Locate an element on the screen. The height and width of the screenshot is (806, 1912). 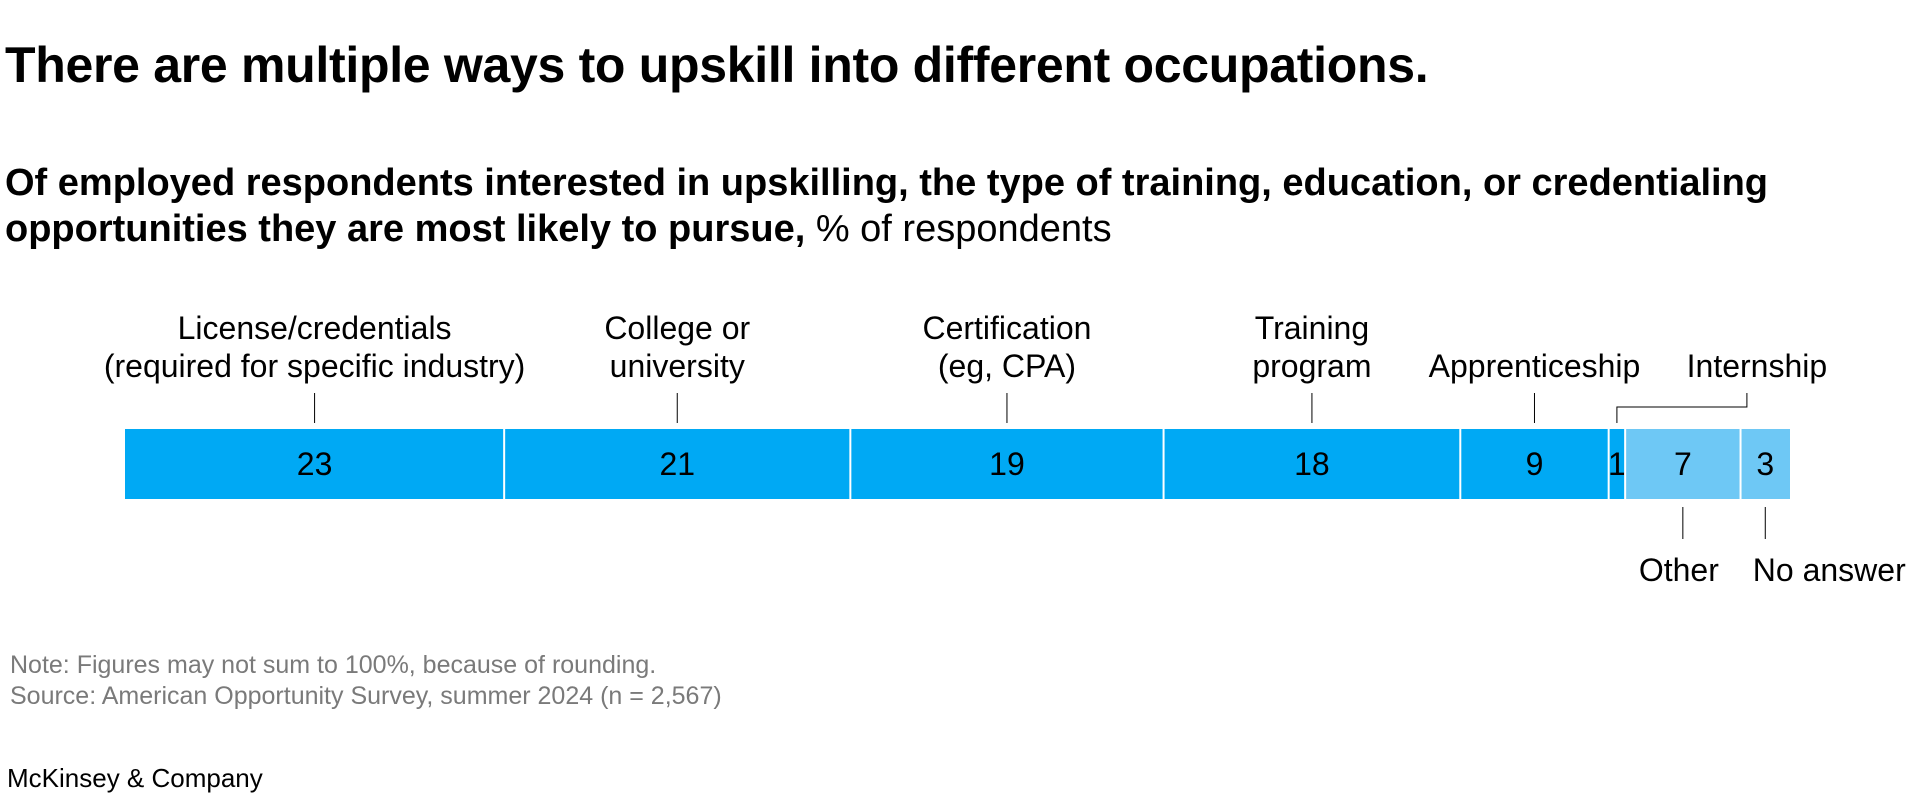
category-label-license-credentials-line-1: License/credentials is located at coordinates (315, 328).